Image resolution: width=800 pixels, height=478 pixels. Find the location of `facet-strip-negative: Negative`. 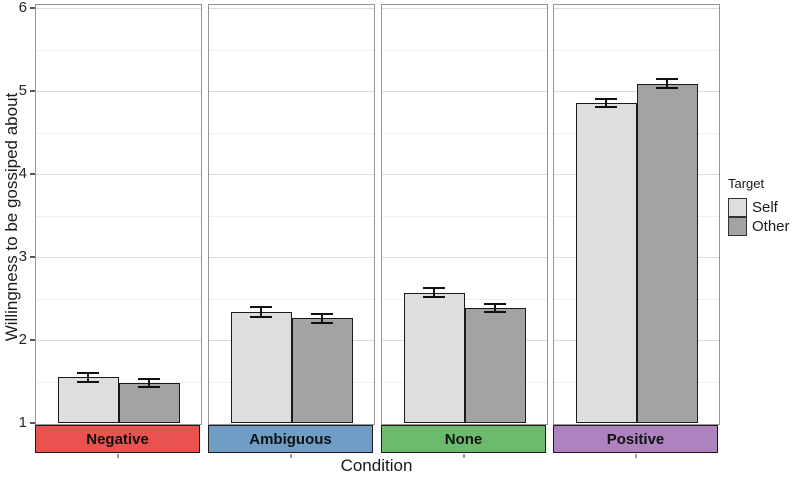

facet-strip-negative: Negative is located at coordinates (117, 439).